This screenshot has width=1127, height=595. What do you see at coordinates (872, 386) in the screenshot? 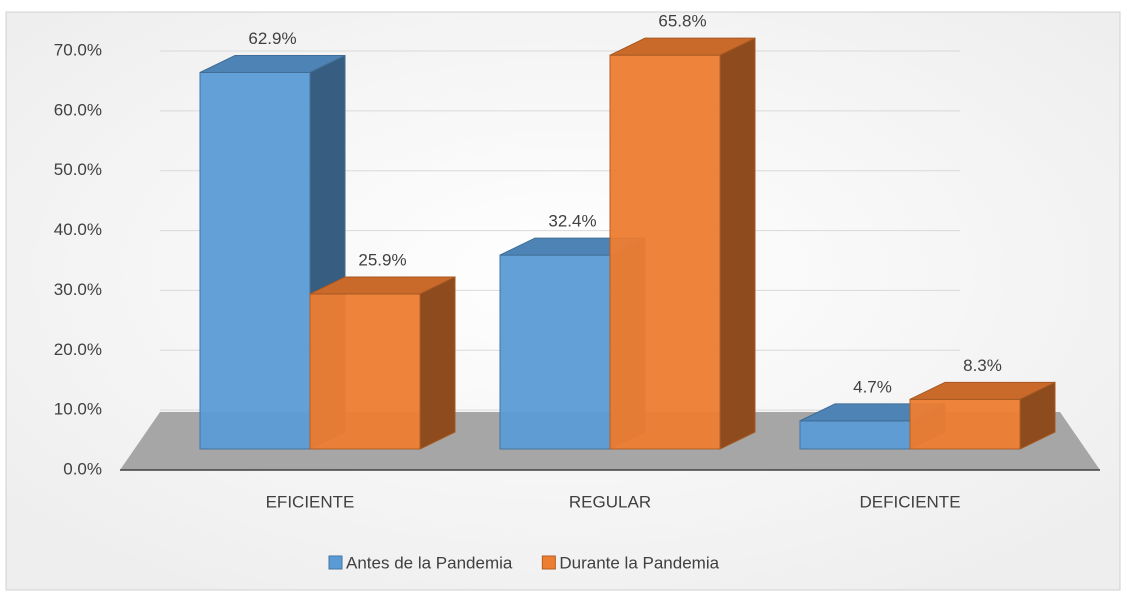
I see `data-label: 4.7%` at bounding box center [872, 386].